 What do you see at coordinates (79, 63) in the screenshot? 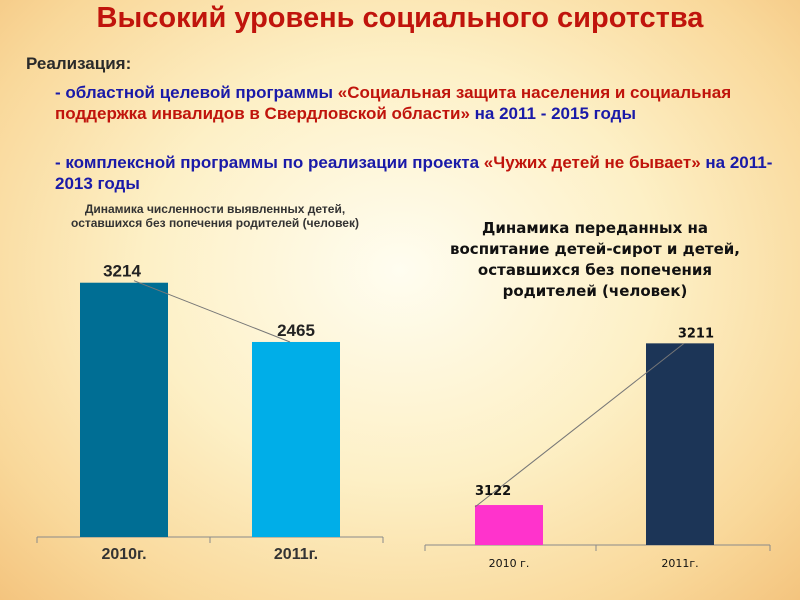
I see `lead-label: Реализация:` at bounding box center [79, 63].